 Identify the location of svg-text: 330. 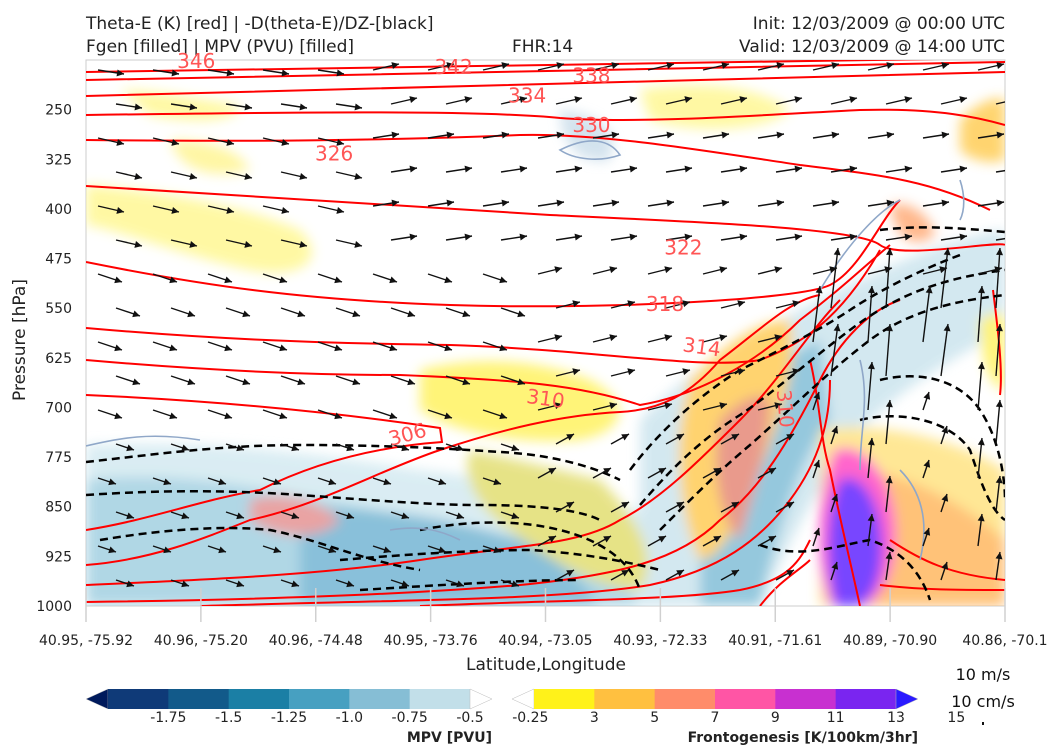
(591, 125).